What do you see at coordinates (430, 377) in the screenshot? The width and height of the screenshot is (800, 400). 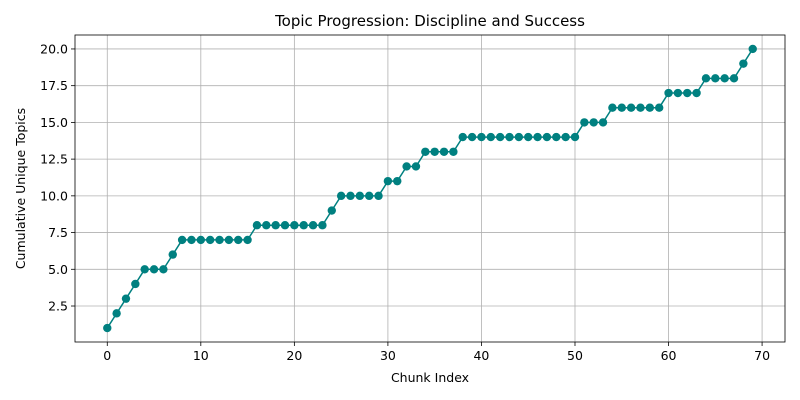 I see `x-axis-label: Chunk Index` at bounding box center [430, 377].